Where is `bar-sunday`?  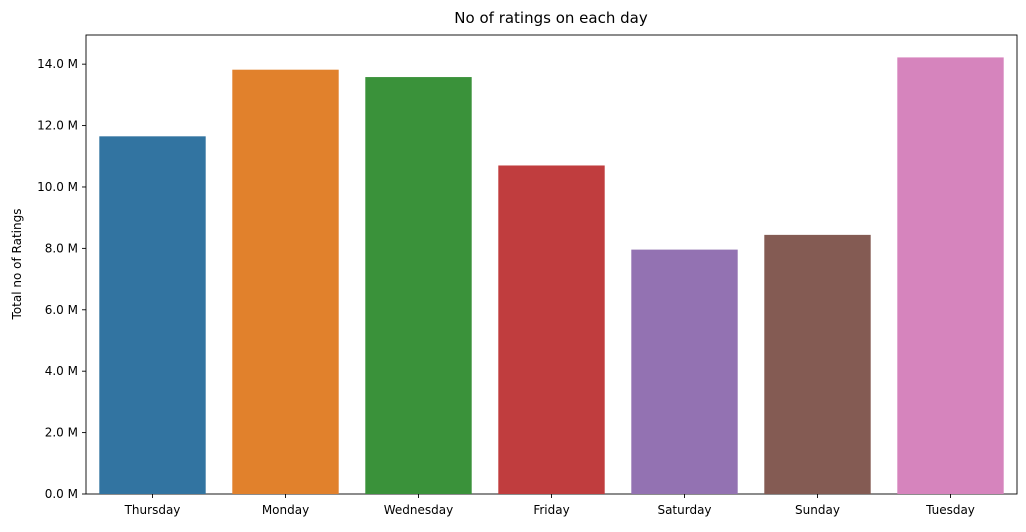
bar-sunday is located at coordinates (817, 364).